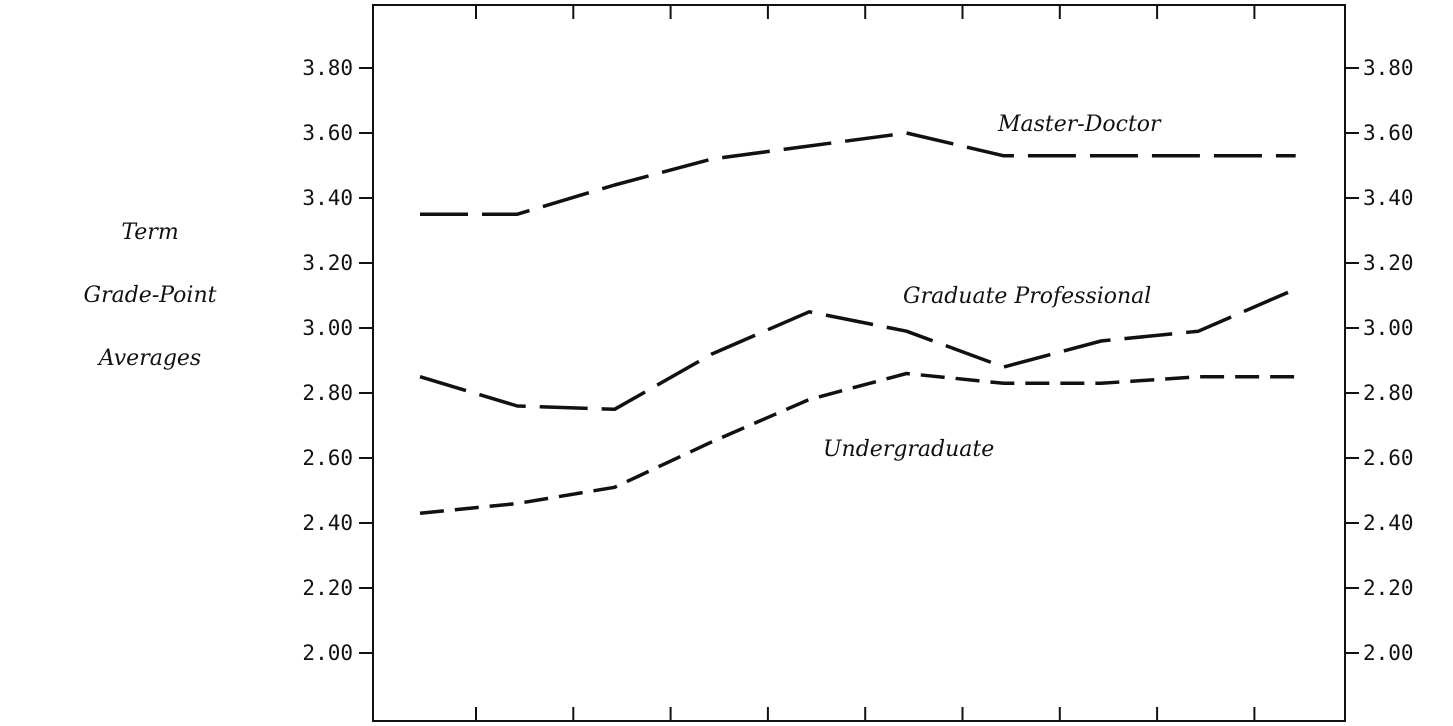 The image size is (1453, 726). Describe the element at coordinates (1388, 198) in the screenshot. I see `right-y-tick-label: 3.40` at that location.